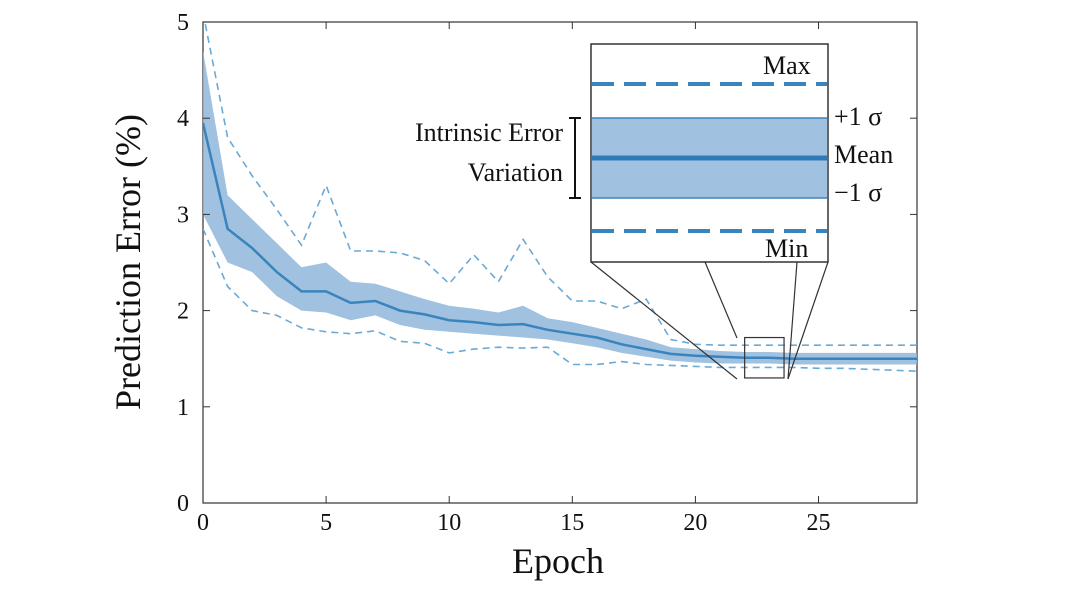 Image resolution: width=1067 pixels, height=594 pixels. Describe the element at coordinates (764, 357) in the screenshot. I see `zoom-region-box` at that location.